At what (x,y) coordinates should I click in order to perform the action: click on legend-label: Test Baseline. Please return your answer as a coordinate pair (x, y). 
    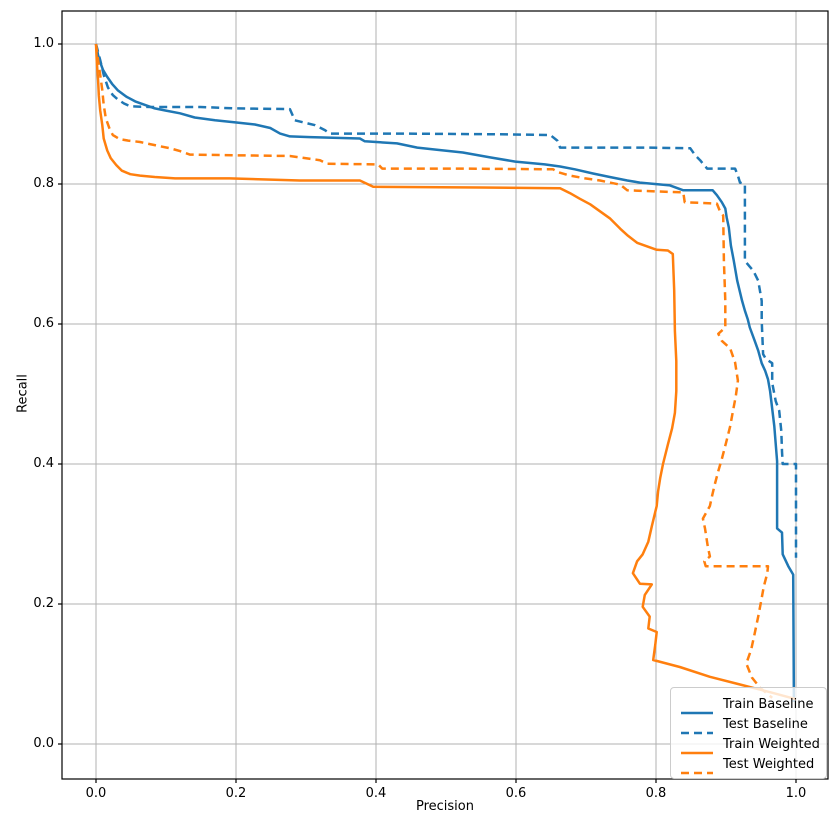
    Looking at the image, I should click on (765, 724).